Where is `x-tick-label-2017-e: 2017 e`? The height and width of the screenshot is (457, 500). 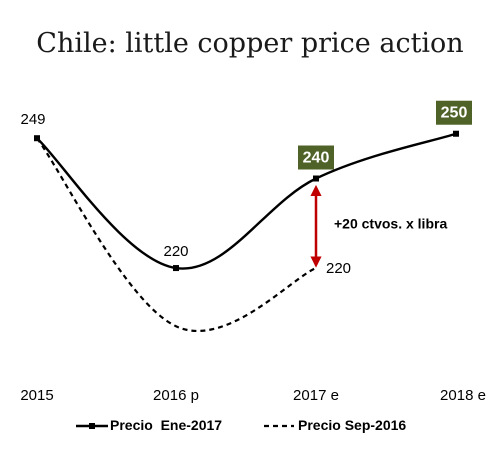
x-tick-label-2017-e: 2017 e is located at coordinates (316, 395).